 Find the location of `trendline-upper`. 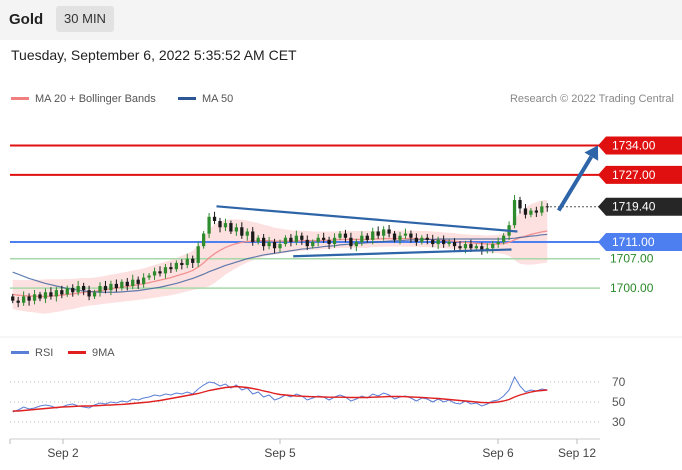

trendline-upper is located at coordinates (367, 219).